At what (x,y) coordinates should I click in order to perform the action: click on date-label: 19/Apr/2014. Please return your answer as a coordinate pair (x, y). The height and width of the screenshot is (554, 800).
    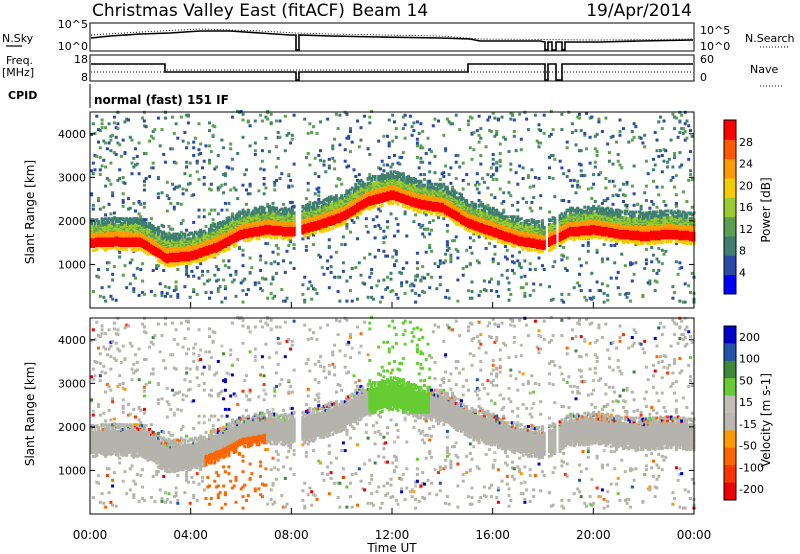
    Looking at the image, I should click on (639, 11).